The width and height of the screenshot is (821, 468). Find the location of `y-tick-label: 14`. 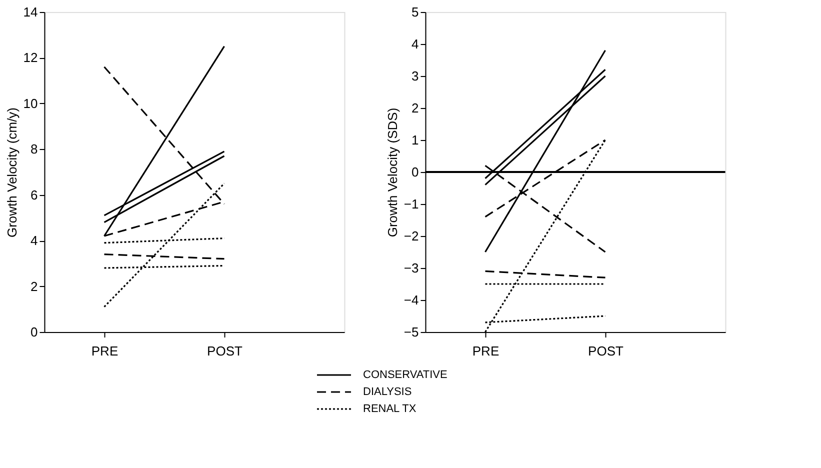

y-tick-label: 14 is located at coordinates (30, 12).